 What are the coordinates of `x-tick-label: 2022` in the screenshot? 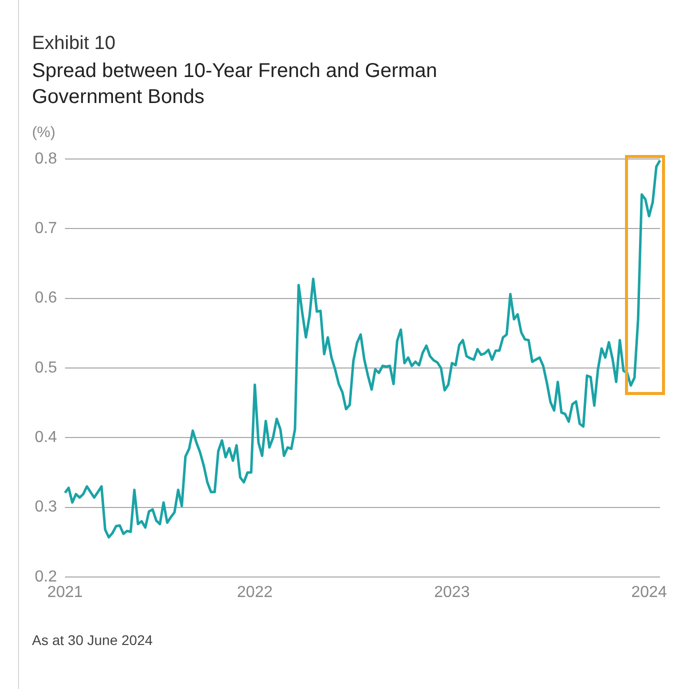 It's located at (255, 593).